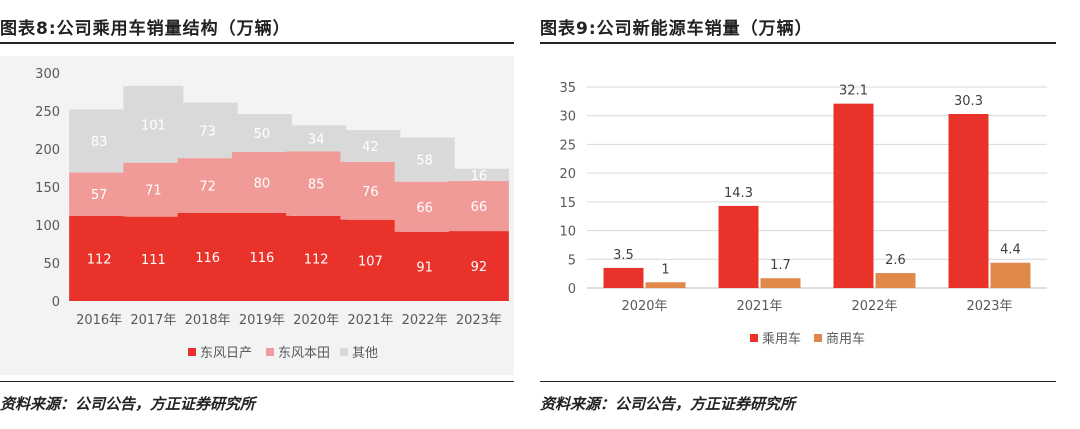 Image resolution: width=1080 pixels, height=429 pixels. Describe the element at coordinates (780, 265) in the screenshot. I see `data-label: 1.7` at that location.